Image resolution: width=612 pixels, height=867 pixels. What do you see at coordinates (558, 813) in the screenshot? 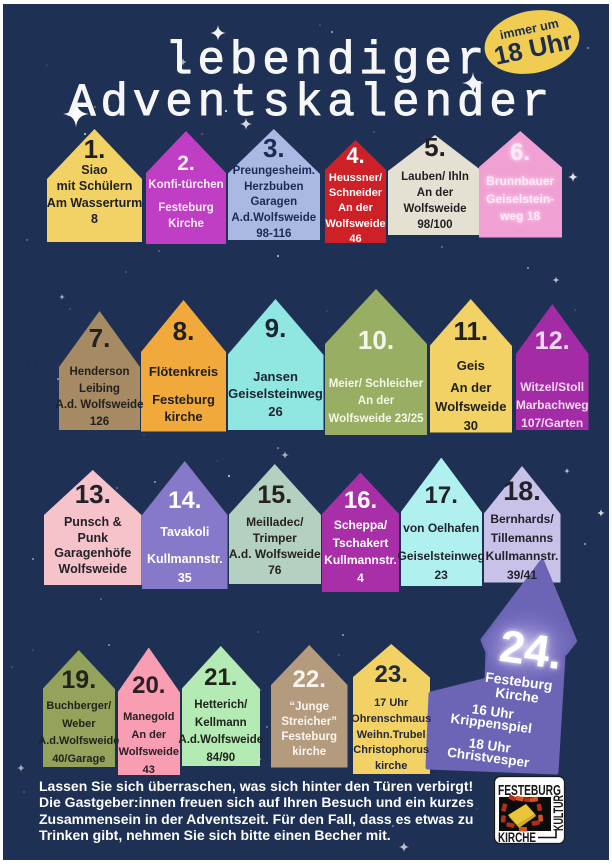
I see `svg-text: KULTUR` at bounding box center [558, 813].